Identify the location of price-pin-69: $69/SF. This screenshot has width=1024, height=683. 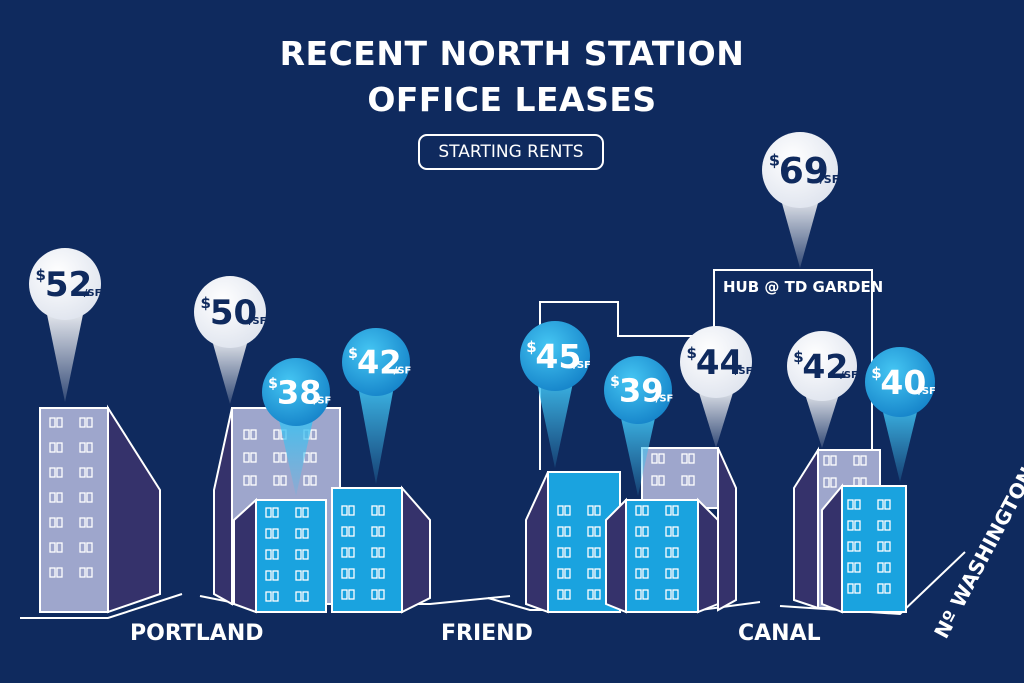
(800, 200).